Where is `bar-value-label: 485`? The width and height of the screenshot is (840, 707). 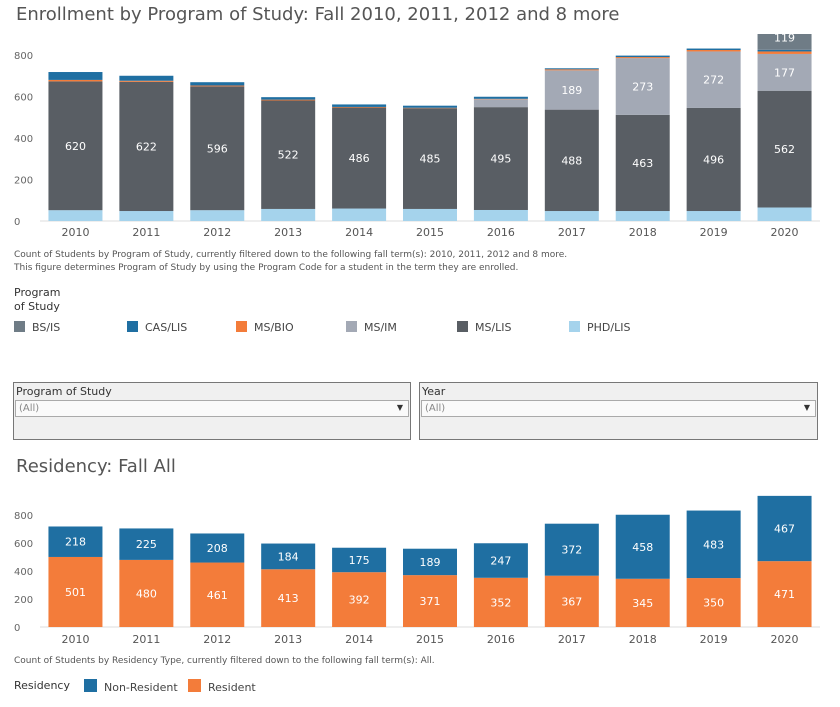
bar-value-label: 485 is located at coordinates (430, 159).